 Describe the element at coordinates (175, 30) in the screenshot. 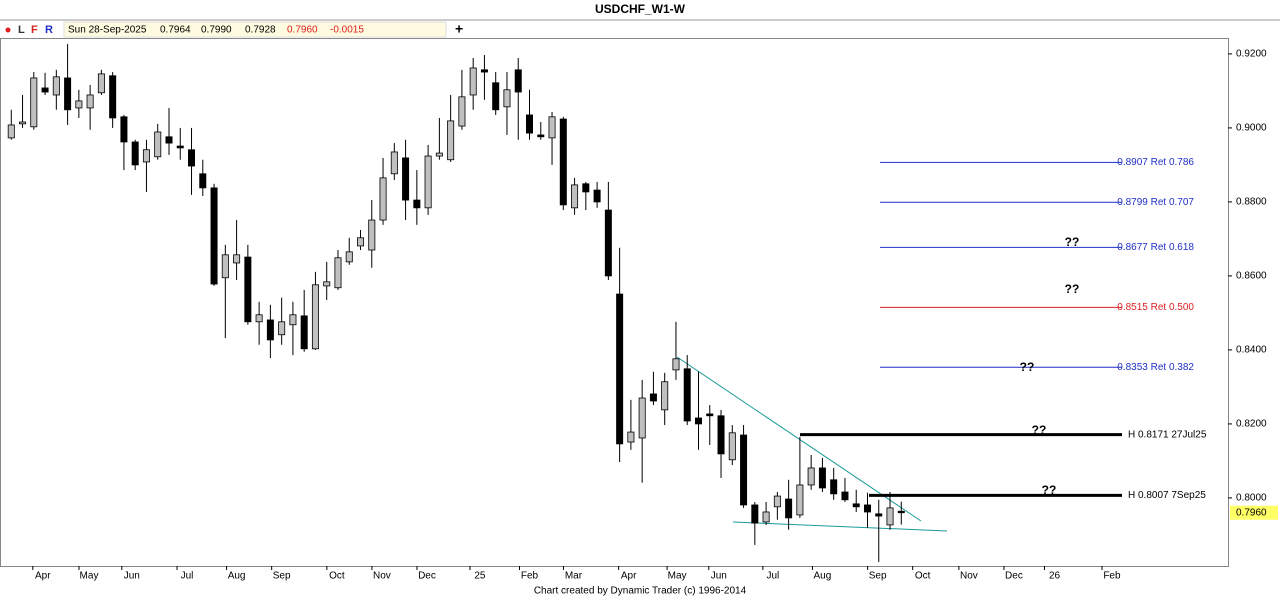

I see `bar-open: 0.7964` at that location.